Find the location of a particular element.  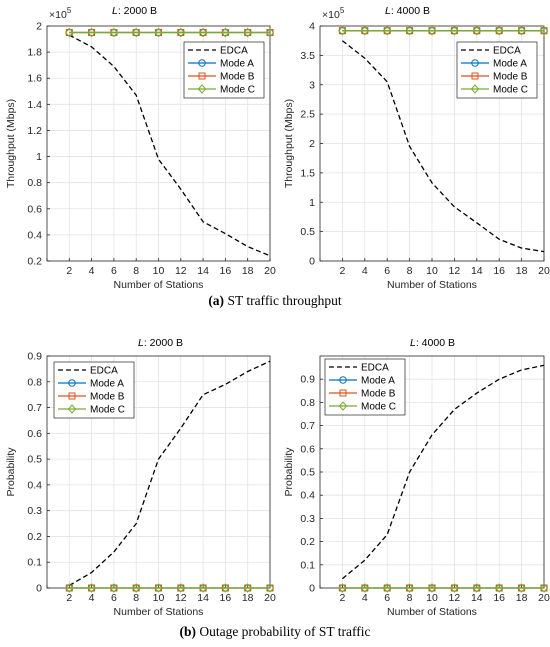

chart-title: L: 4000 B is located at coordinates (432, 343).